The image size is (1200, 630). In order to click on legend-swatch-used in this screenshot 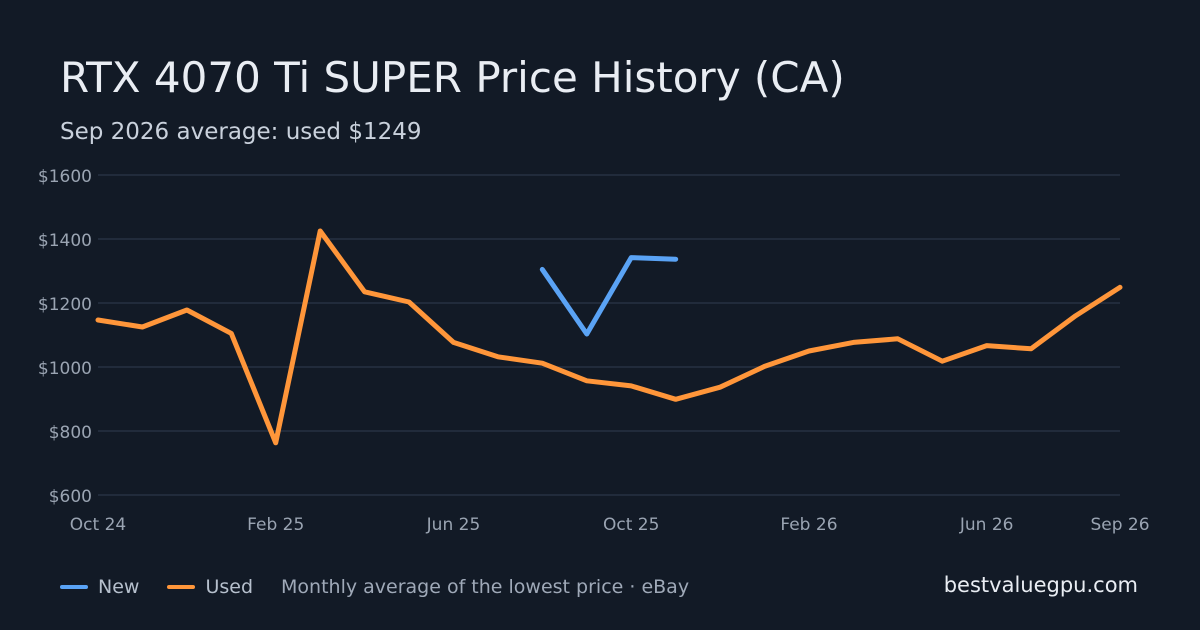, I will do `click(181, 587)`.